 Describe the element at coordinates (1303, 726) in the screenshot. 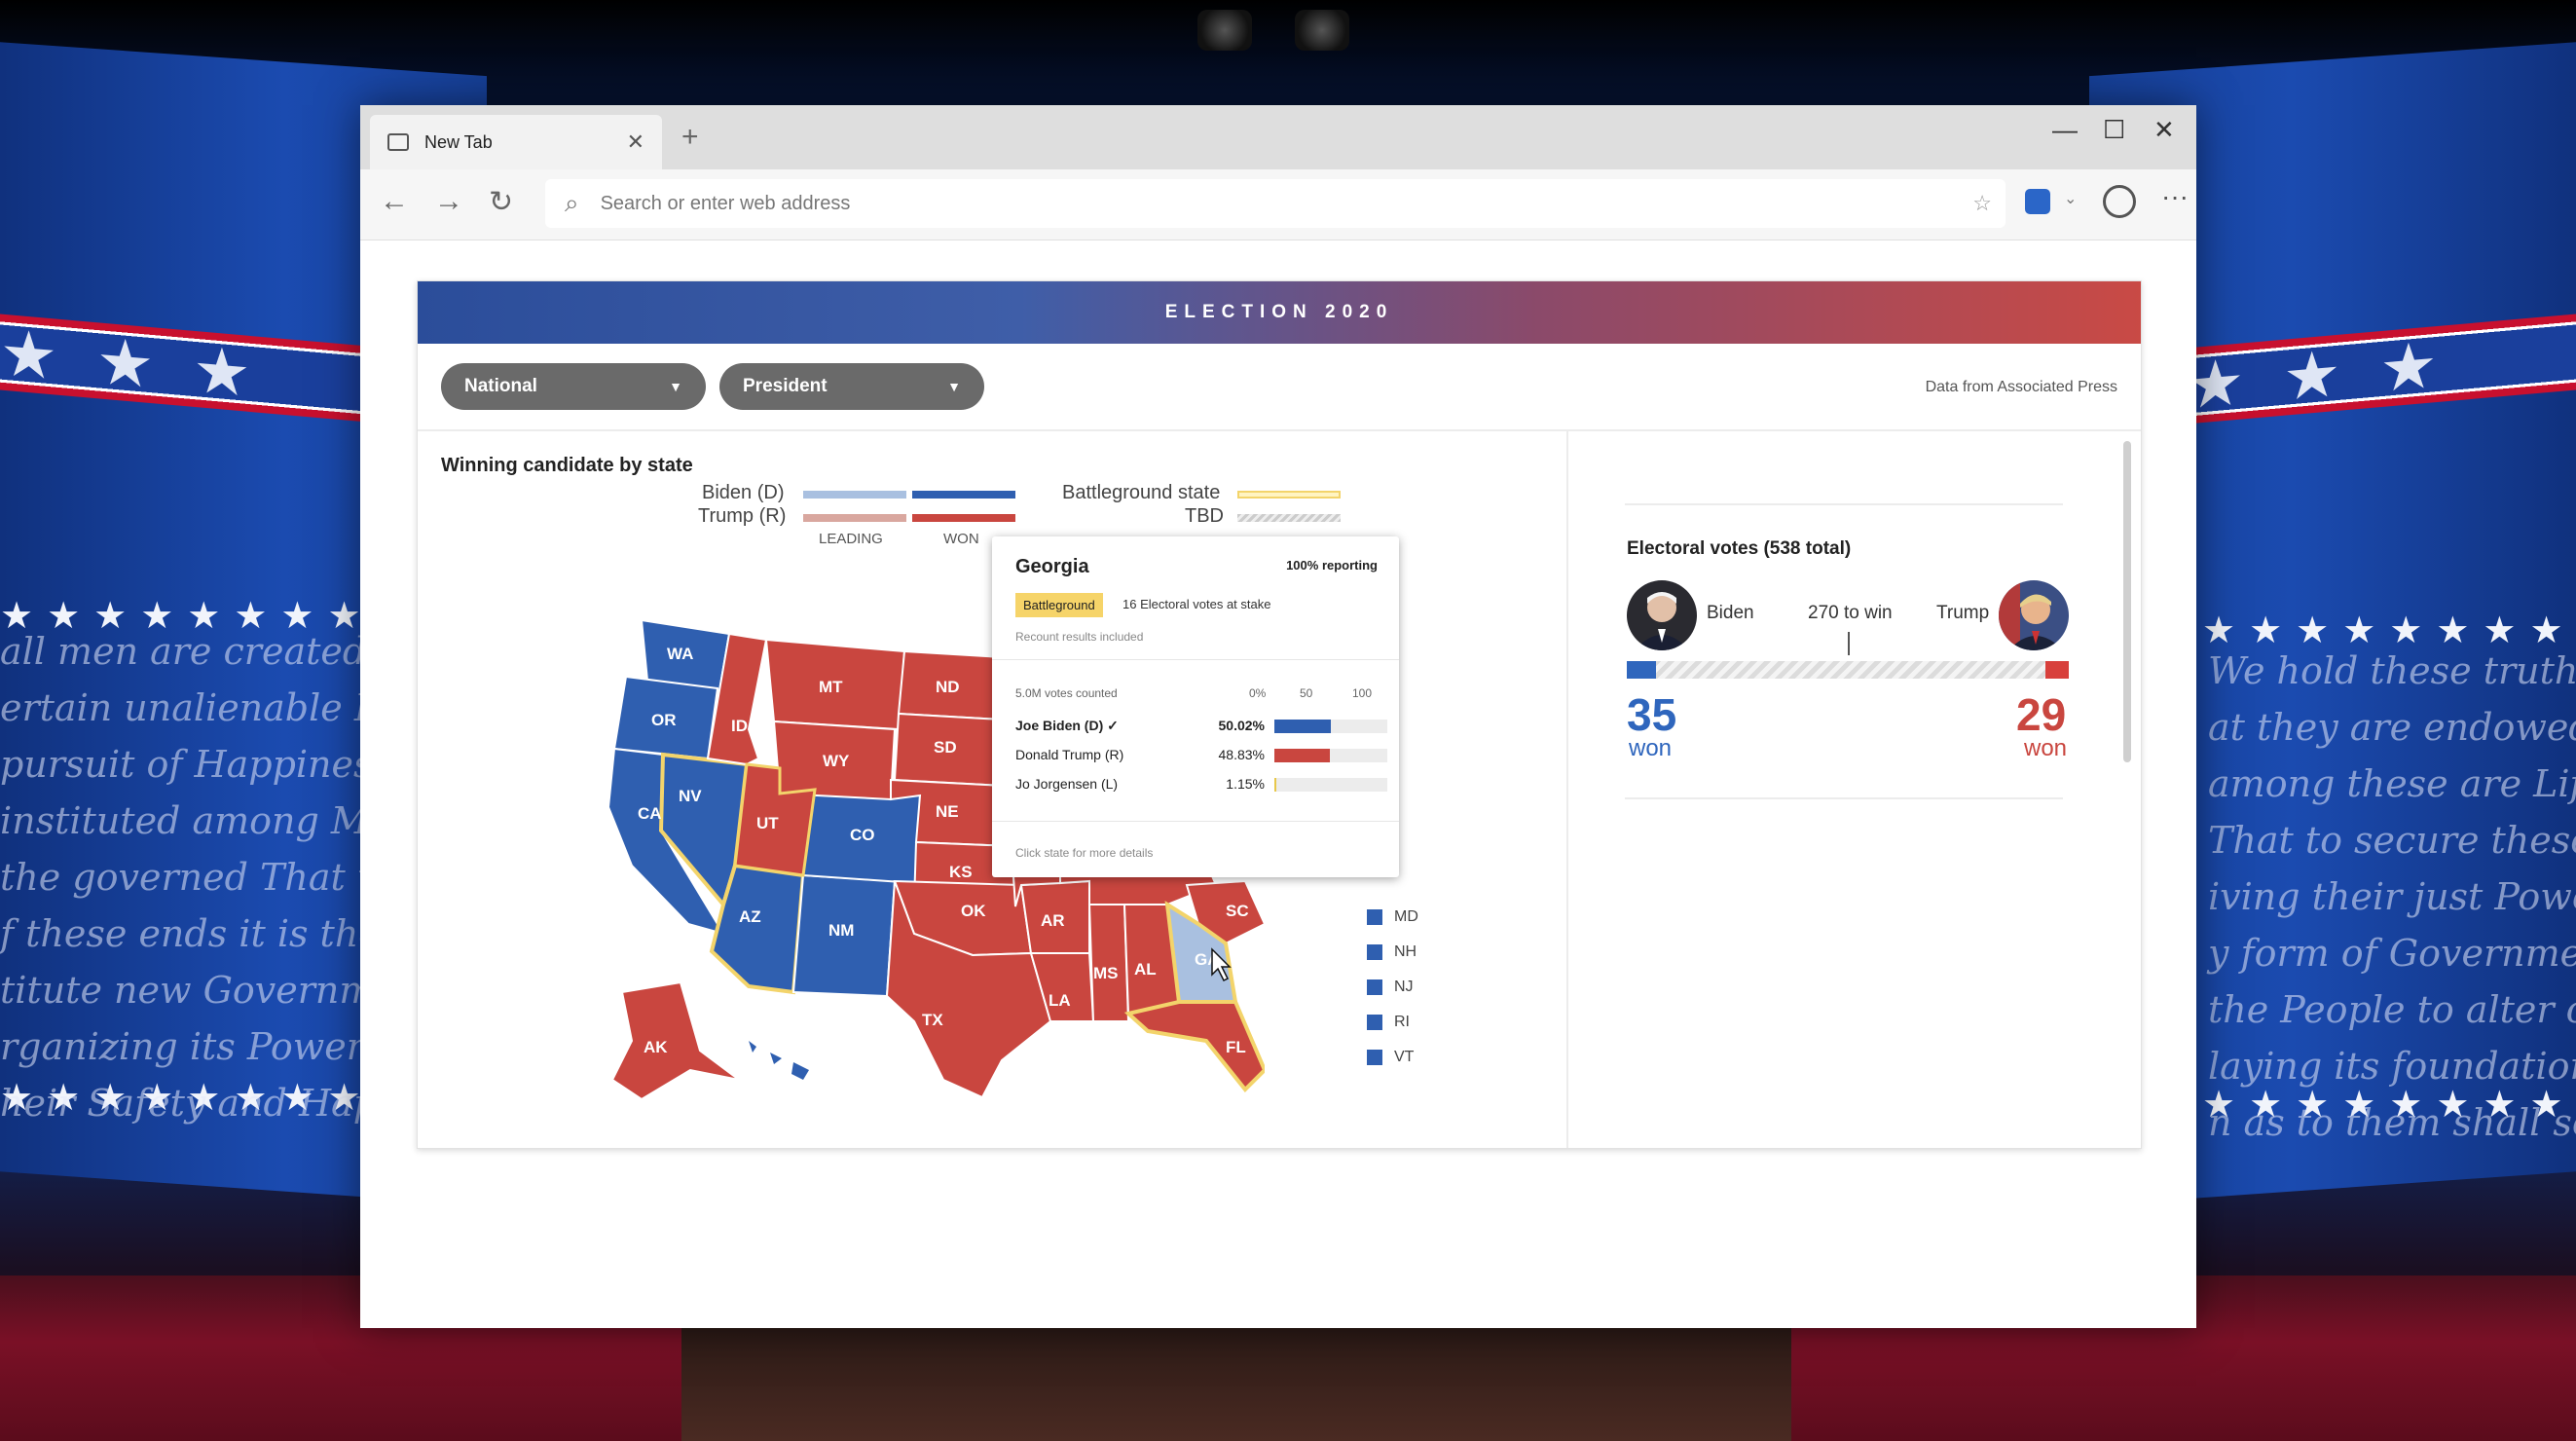

I see `candidate-bar` at that location.